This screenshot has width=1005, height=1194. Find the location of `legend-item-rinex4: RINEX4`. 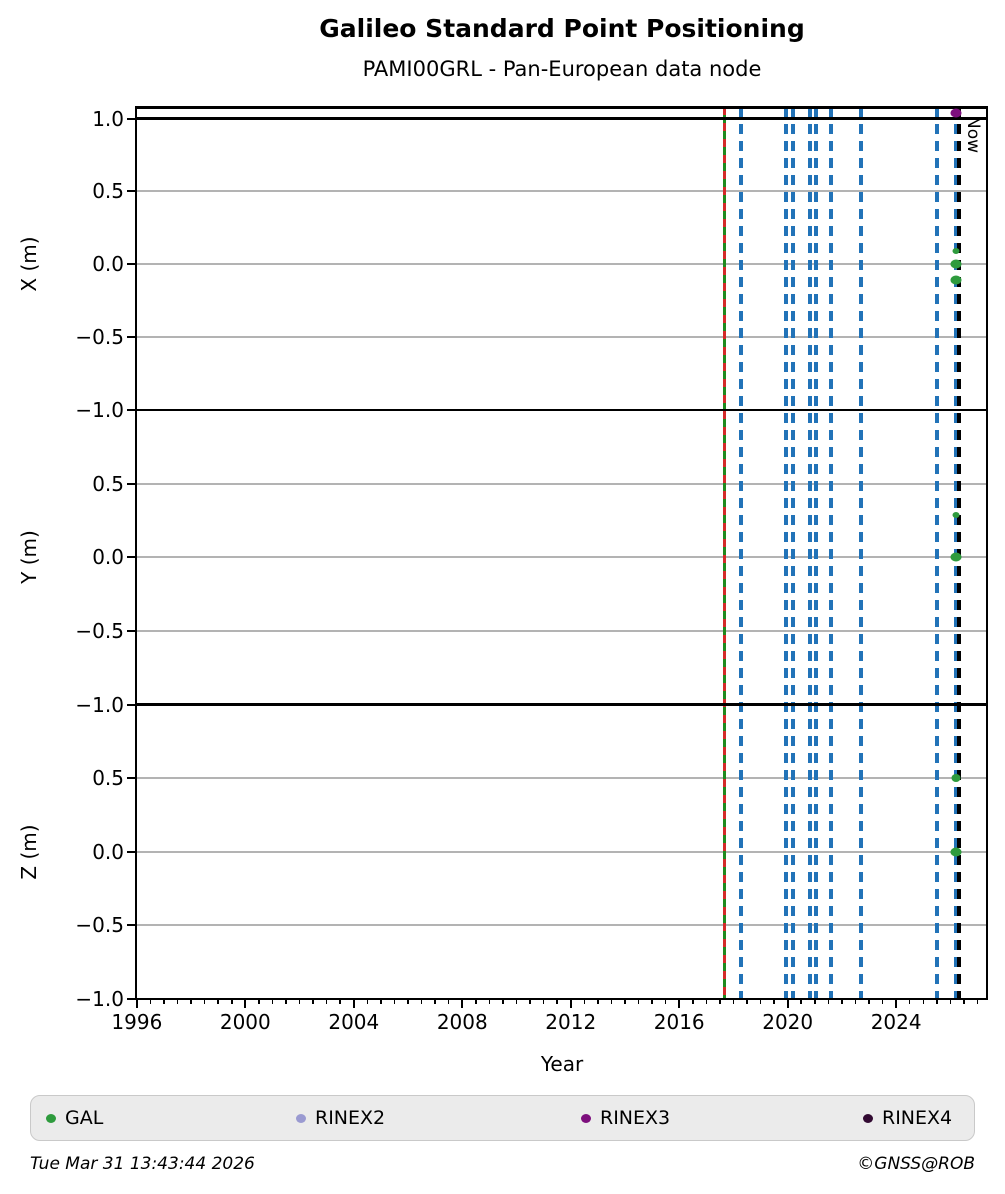

legend-item-rinex4: RINEX4 is located at coordinates (907, 1118).